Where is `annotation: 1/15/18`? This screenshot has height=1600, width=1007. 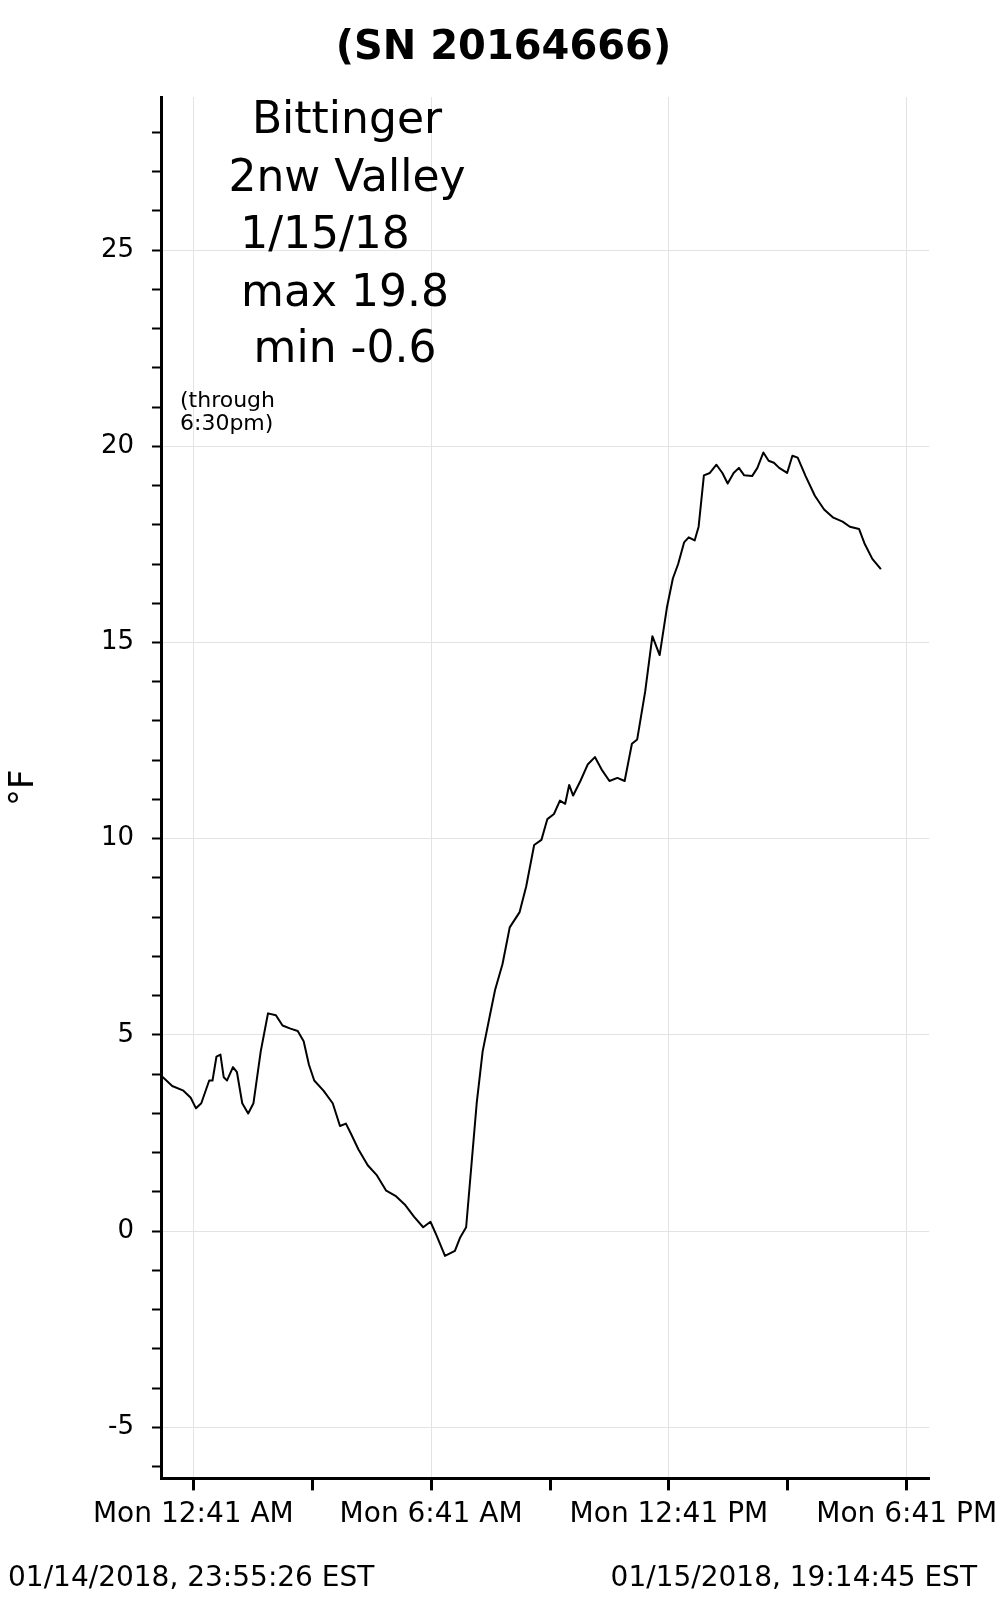 annotation: 1/15/18 is located at coordinates (325, 232).